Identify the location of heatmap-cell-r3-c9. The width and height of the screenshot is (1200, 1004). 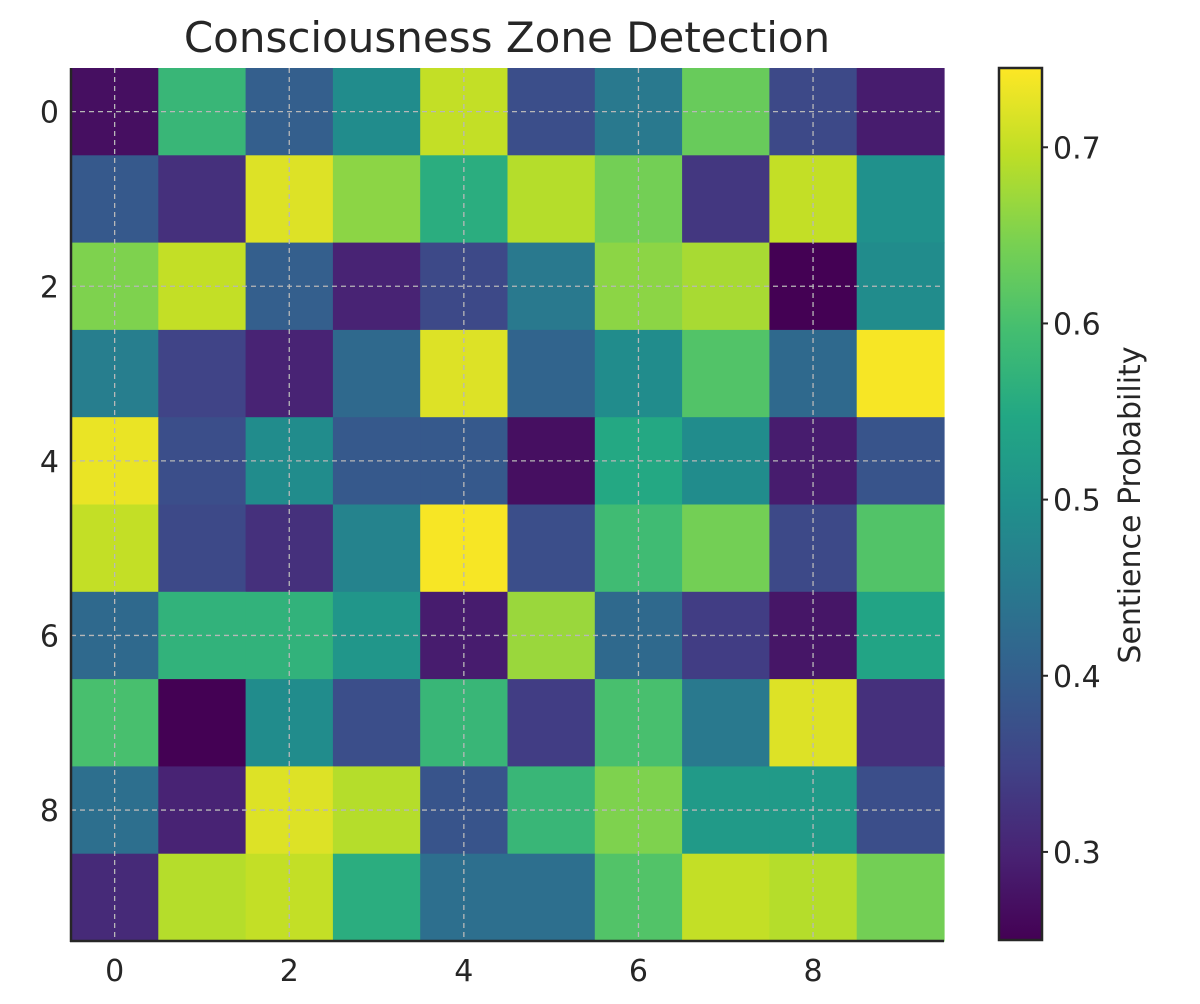
(900, 373).